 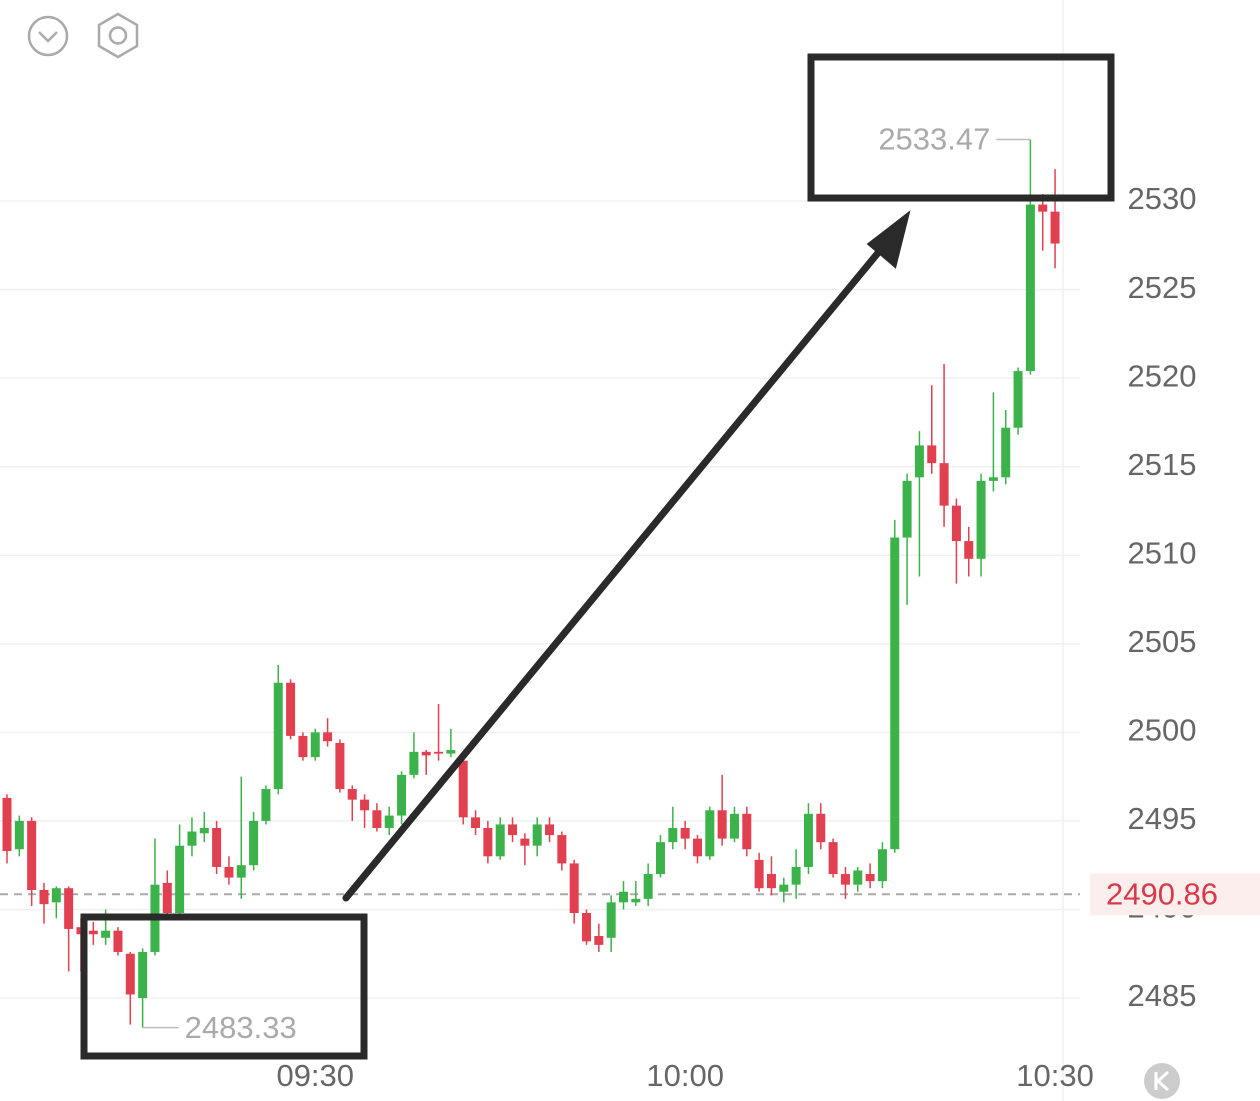 I want to click on settings-button, so click(x=118, y=35).